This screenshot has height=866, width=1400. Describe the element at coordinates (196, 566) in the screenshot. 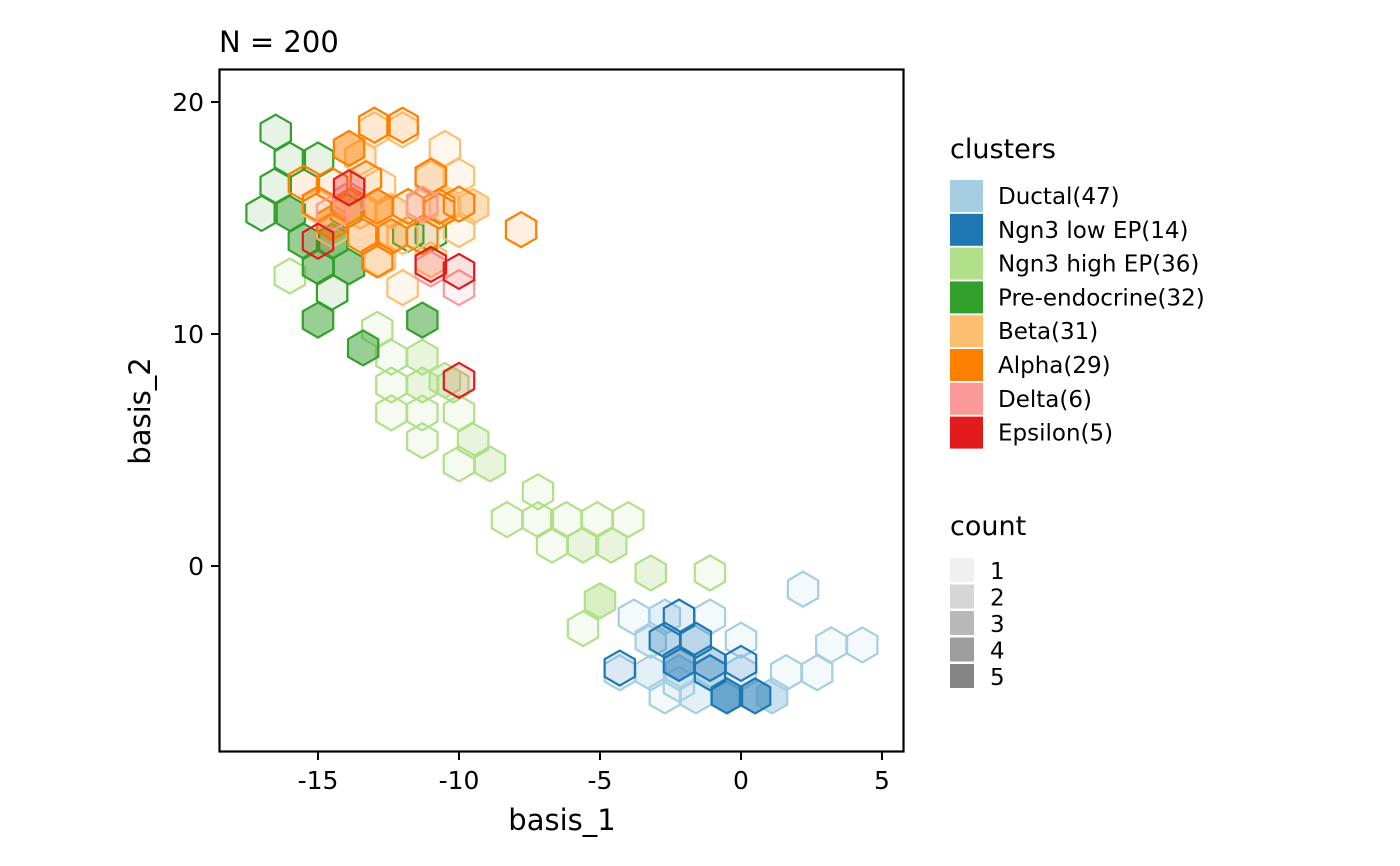

I see `y-tick-label: 0` at that location.